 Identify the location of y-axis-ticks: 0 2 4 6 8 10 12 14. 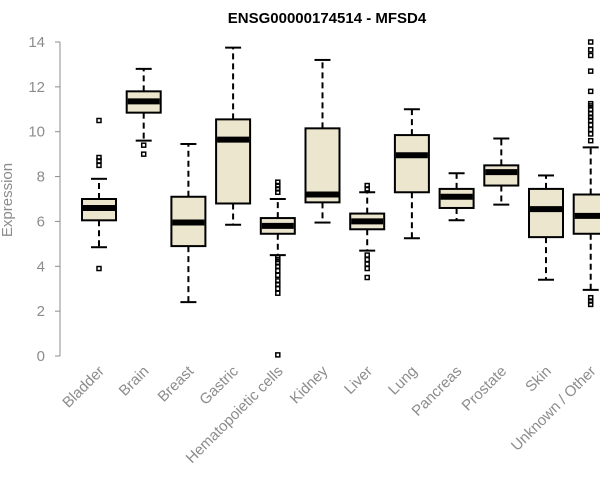
(44, 199).